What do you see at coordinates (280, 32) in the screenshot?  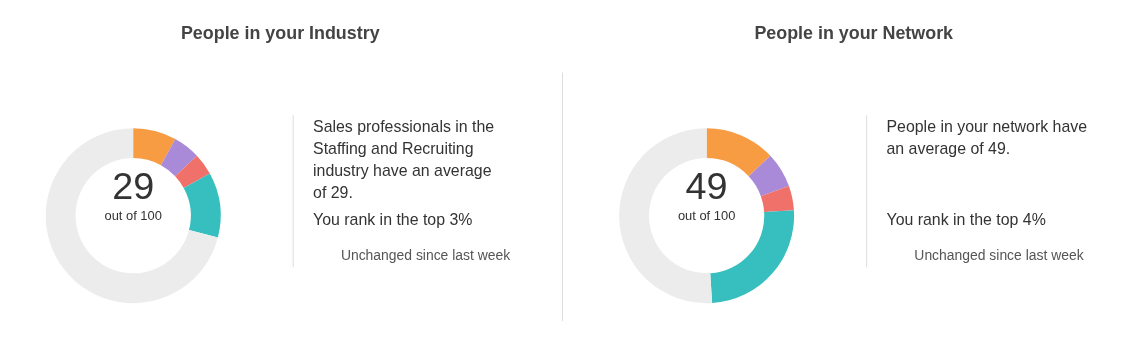 I see `text: People in your Industry` at bounding box center [280, 32].